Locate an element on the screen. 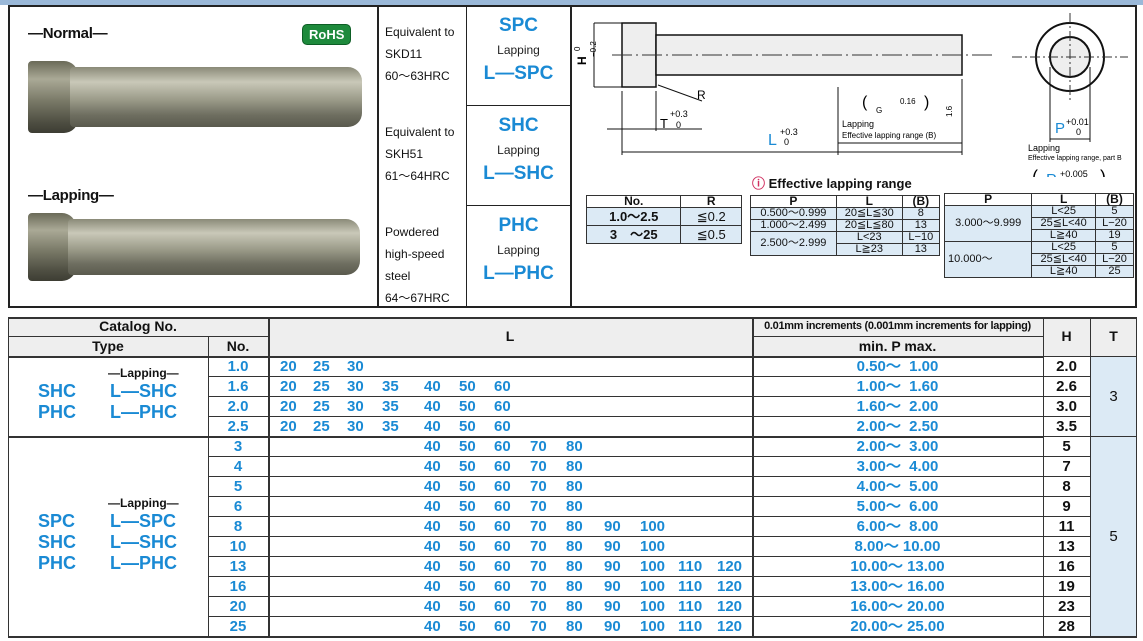 This screenshot has width=1143, height=641. material-line: steel is located at coordinates (398, 276).